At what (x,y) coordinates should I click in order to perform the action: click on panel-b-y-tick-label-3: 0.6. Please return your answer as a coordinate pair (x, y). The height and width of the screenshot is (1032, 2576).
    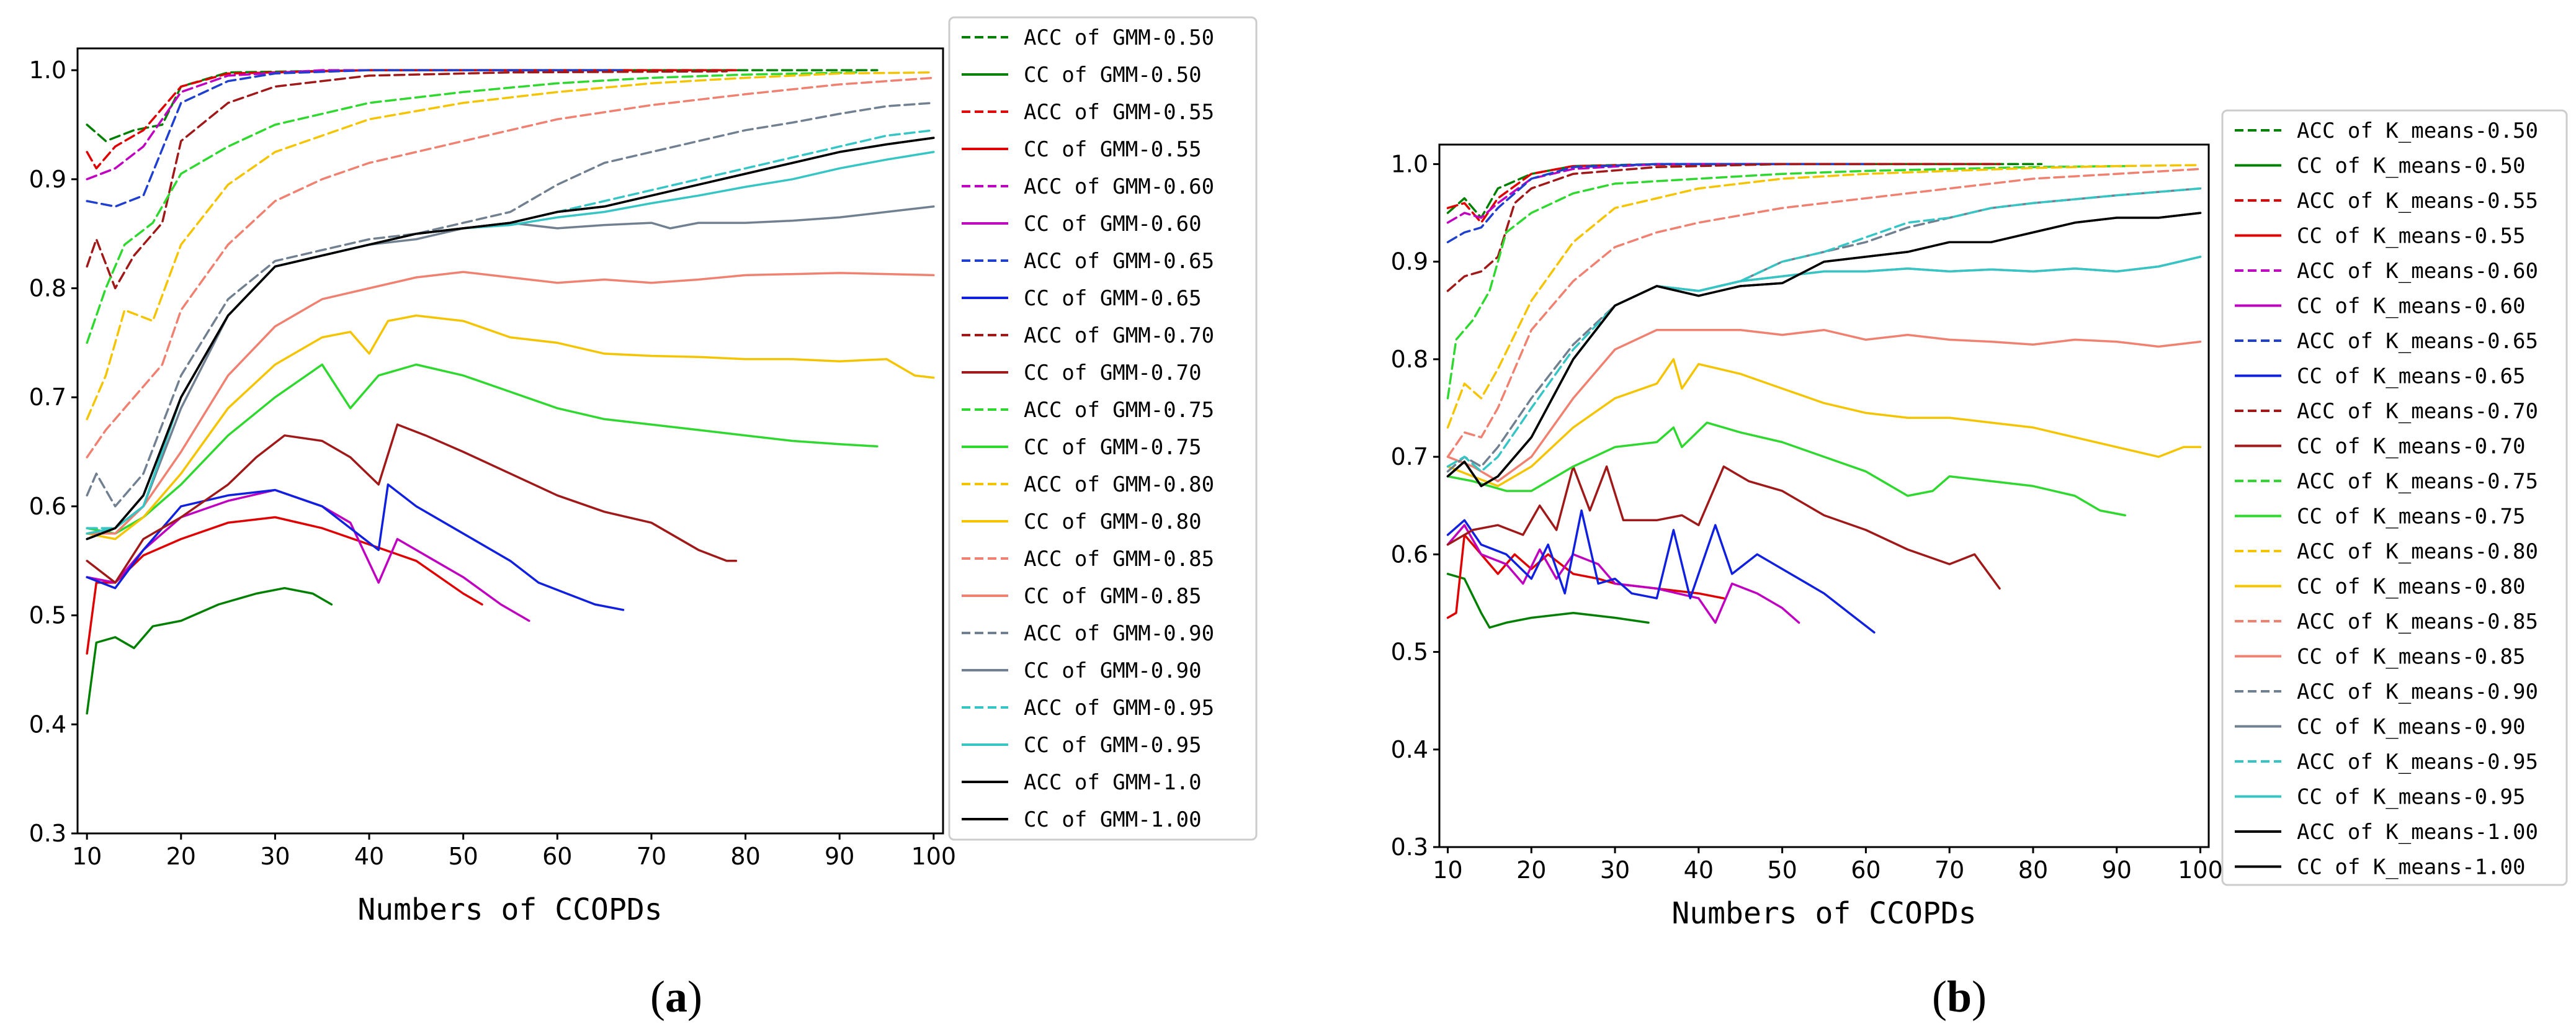
    Looking at the image, I should click on (1409, 554).